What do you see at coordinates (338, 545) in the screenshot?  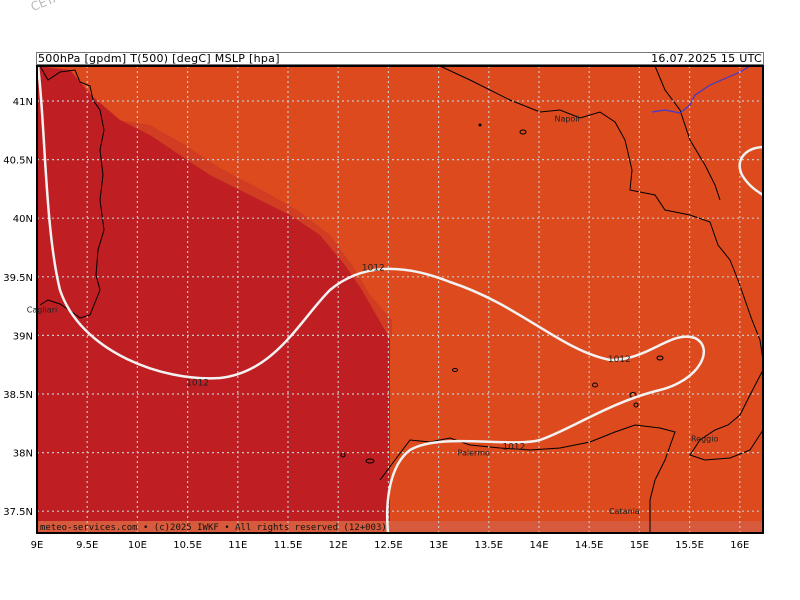 I see `lon-tick-label: 12E` at bounding box center [338, 545].